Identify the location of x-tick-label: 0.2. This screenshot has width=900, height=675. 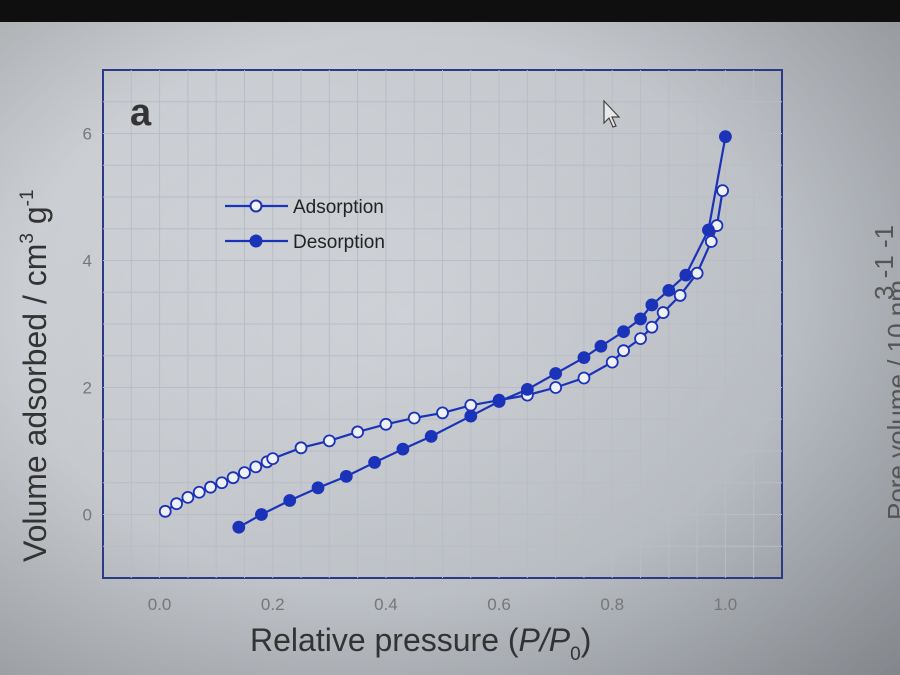
(273, 604).